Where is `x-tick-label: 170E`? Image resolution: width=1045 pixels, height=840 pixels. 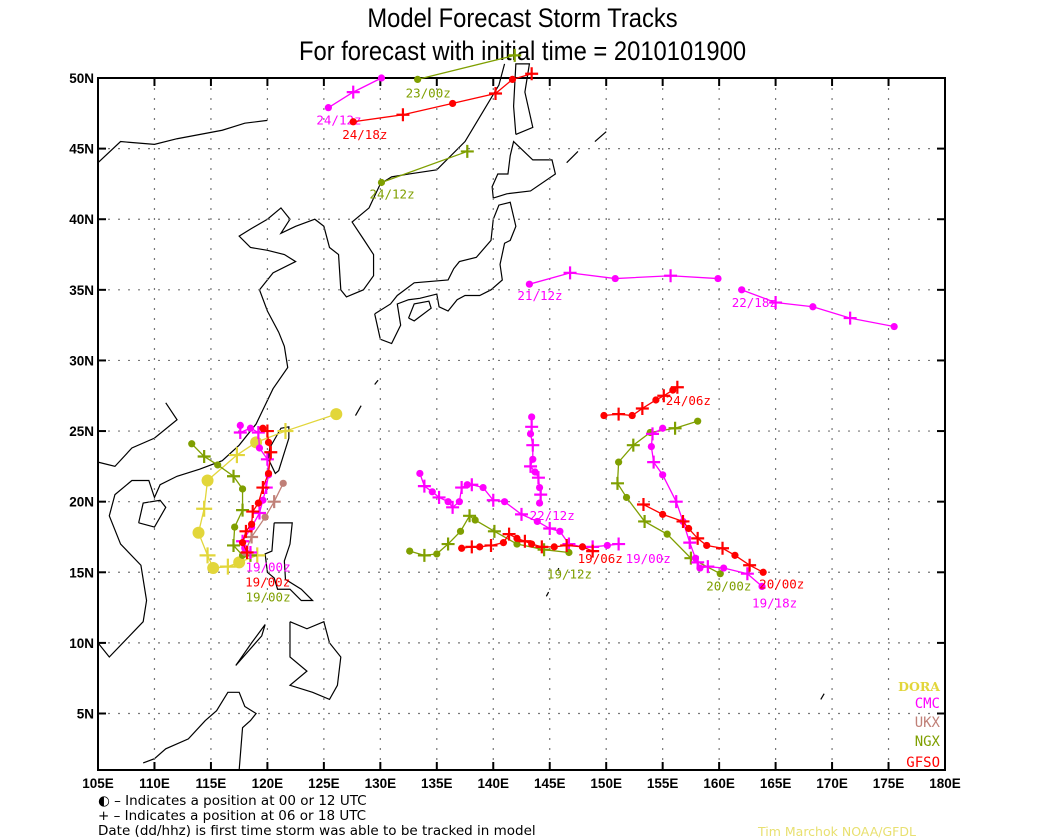 x-tick-label: 170E is located at coordinates (832, 783).